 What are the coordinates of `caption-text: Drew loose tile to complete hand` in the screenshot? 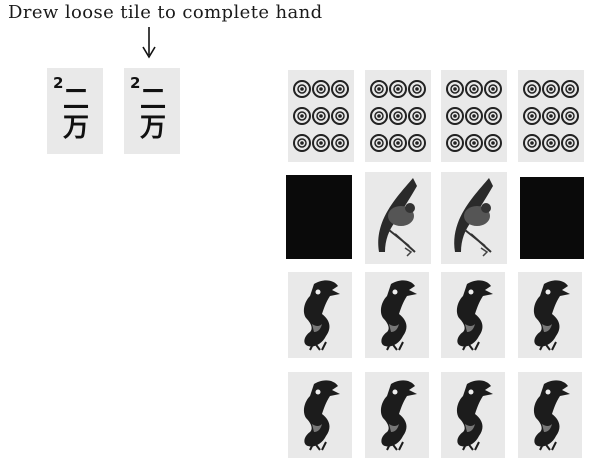 It's located at (165, 12).